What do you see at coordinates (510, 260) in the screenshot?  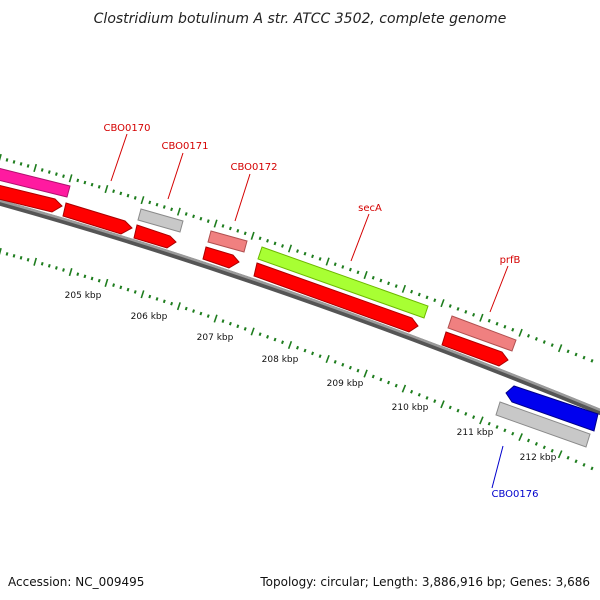 I see `gene-label-prfb: prfB` at bounding box center [510, 260].